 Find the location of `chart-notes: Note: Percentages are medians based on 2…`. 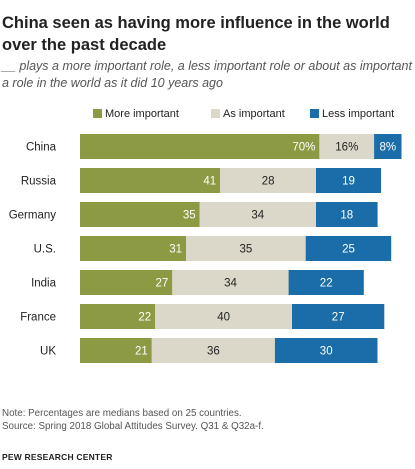

chart-notes: Note: Percentages are medians based on 2… is located at coordinates (207, 420).